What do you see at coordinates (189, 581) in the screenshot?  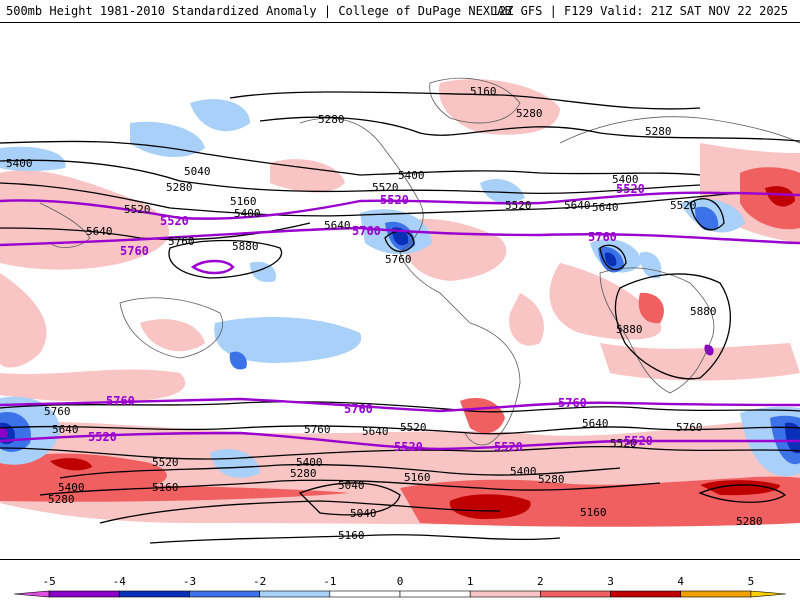 I see `colorbar-tick-label: -3` at bounding box center [189, 581].